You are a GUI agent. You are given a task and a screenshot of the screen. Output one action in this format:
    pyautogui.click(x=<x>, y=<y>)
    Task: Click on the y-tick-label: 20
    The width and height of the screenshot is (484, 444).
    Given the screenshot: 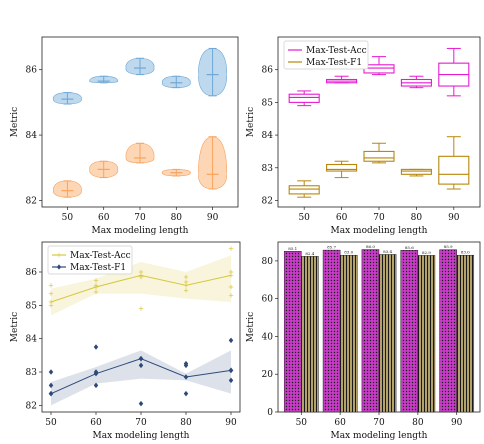 What is the action you would take?
    pyautogui.click(x=268, y=375)
    